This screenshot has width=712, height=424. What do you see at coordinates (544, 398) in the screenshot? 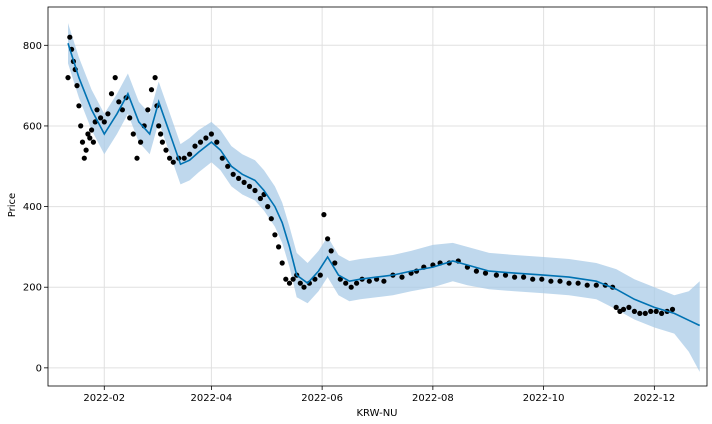
I see `x-tick-label: 2022-10` at bounding box center [544, 398].